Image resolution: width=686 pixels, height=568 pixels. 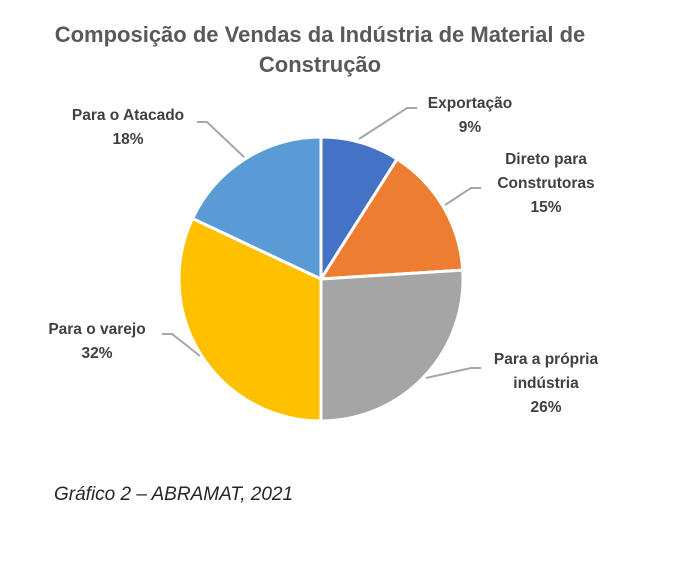 What do you see at coordinates (462, 196) in the screenshot?
I see `leader-line-construtoras` at bounding box center [462, 196].